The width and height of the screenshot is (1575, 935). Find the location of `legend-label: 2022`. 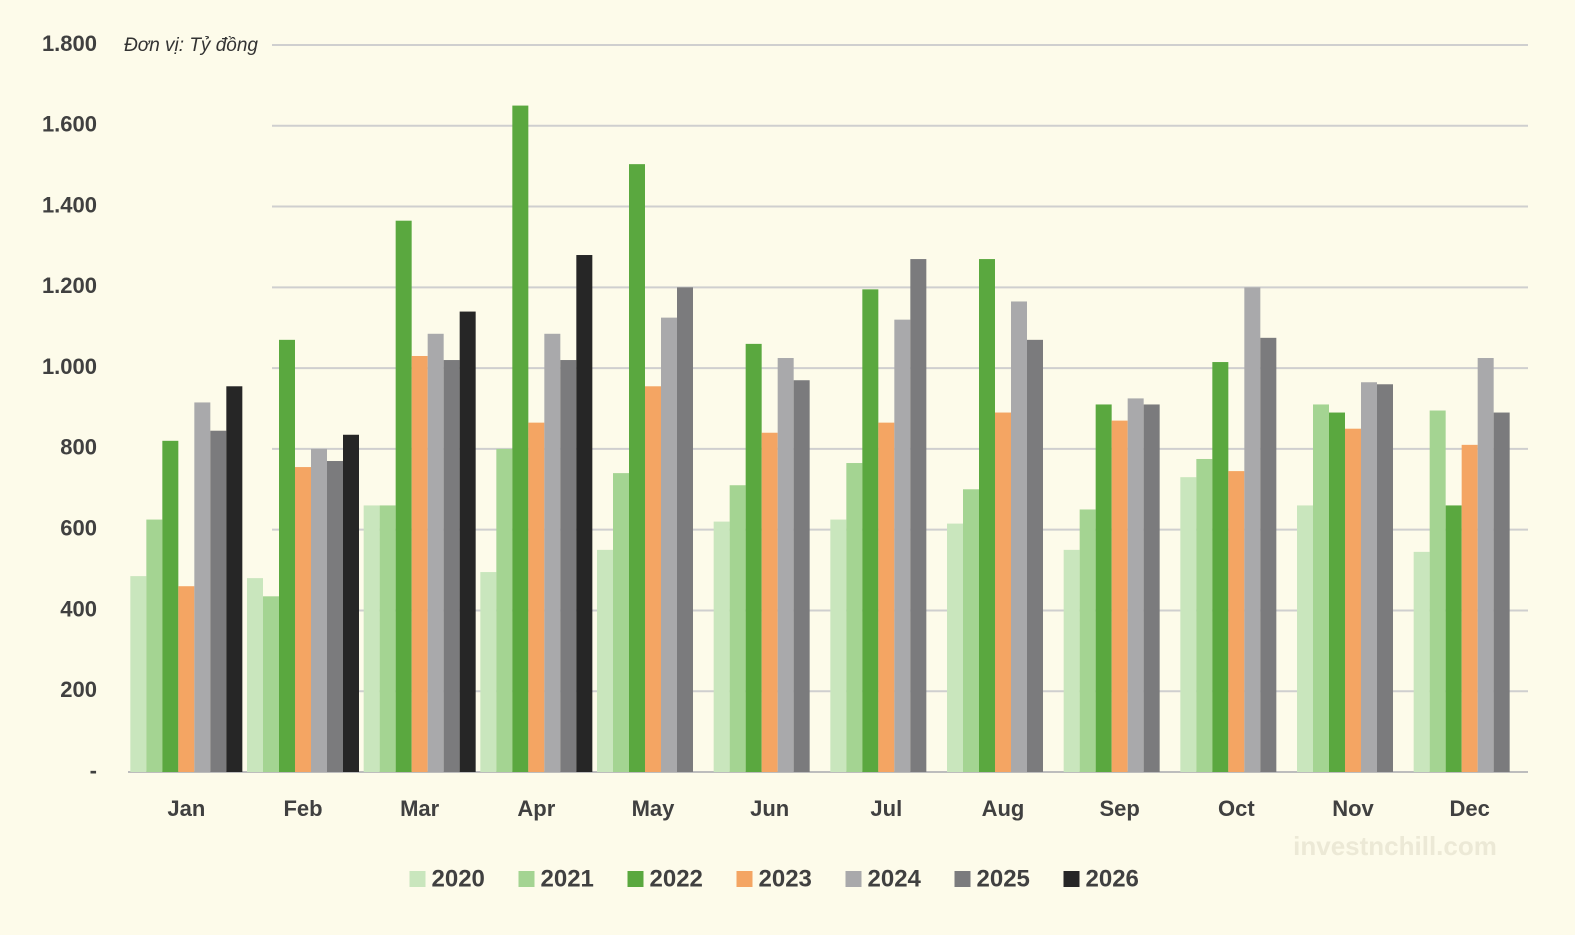

legend-label: 2022 is located at coordinates (676, 878).